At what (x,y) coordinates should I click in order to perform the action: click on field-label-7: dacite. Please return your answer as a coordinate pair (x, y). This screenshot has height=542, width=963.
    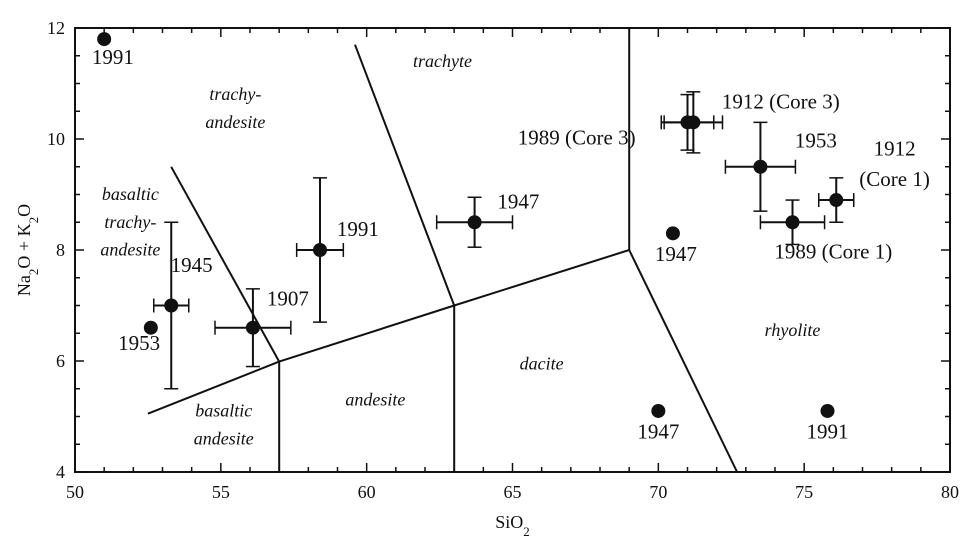
    Looking at the image, I should click on (542, 363).